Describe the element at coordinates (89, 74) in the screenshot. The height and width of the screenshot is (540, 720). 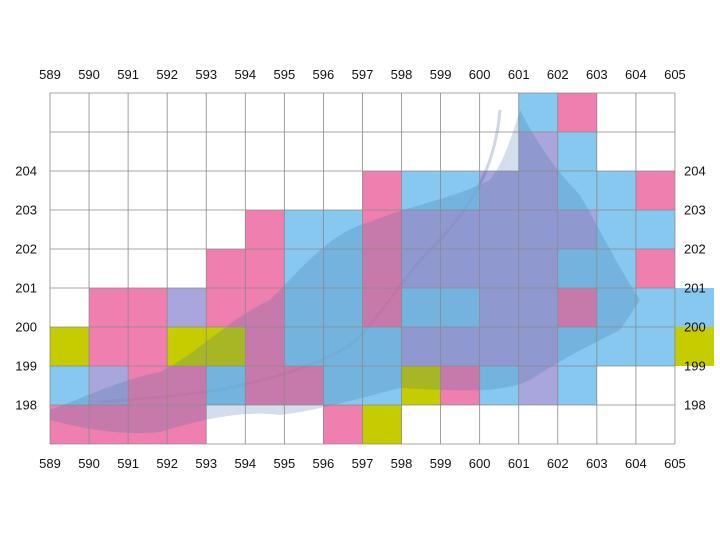
I see `x-label-top-590: 590` at that location.